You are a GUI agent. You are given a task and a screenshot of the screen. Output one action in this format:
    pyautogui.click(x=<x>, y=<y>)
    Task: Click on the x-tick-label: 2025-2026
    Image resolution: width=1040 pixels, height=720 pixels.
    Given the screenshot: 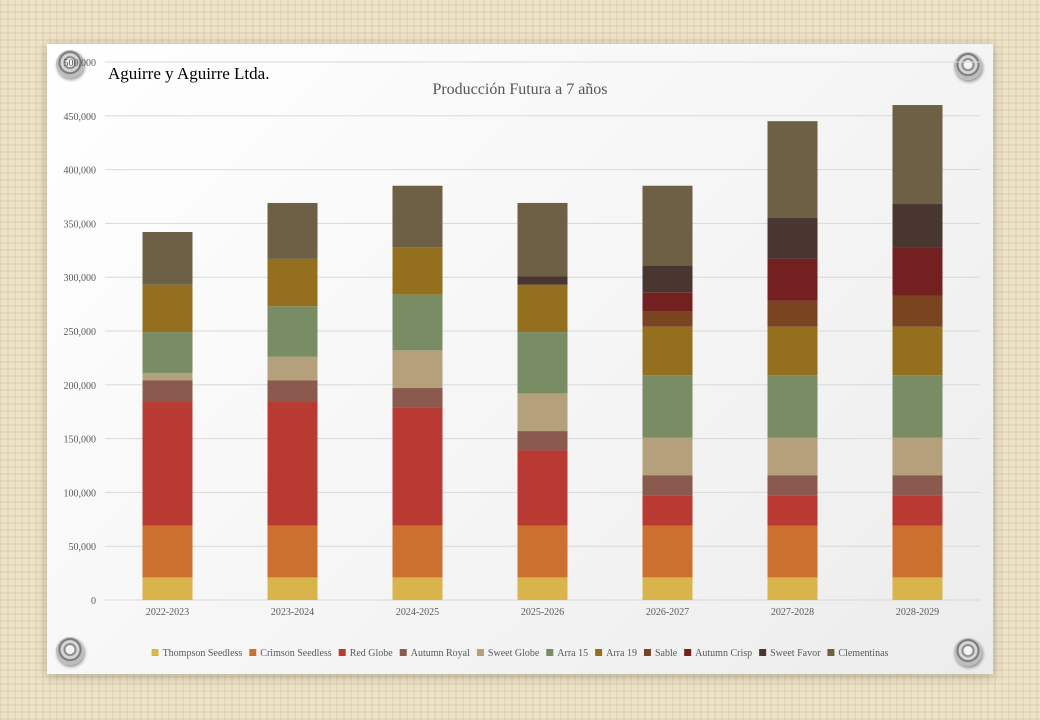 What is the action you would take?
    pyautogui.click(x=542, y=612)
    